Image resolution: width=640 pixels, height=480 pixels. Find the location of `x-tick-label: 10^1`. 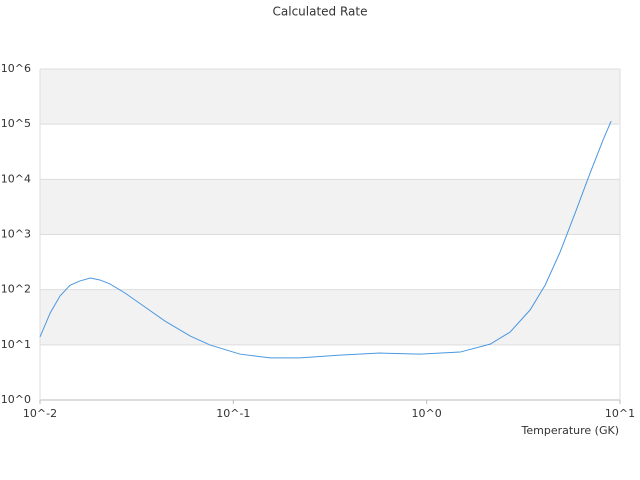

x-tick-label: 10^1 is located at coordinates (620, 413).